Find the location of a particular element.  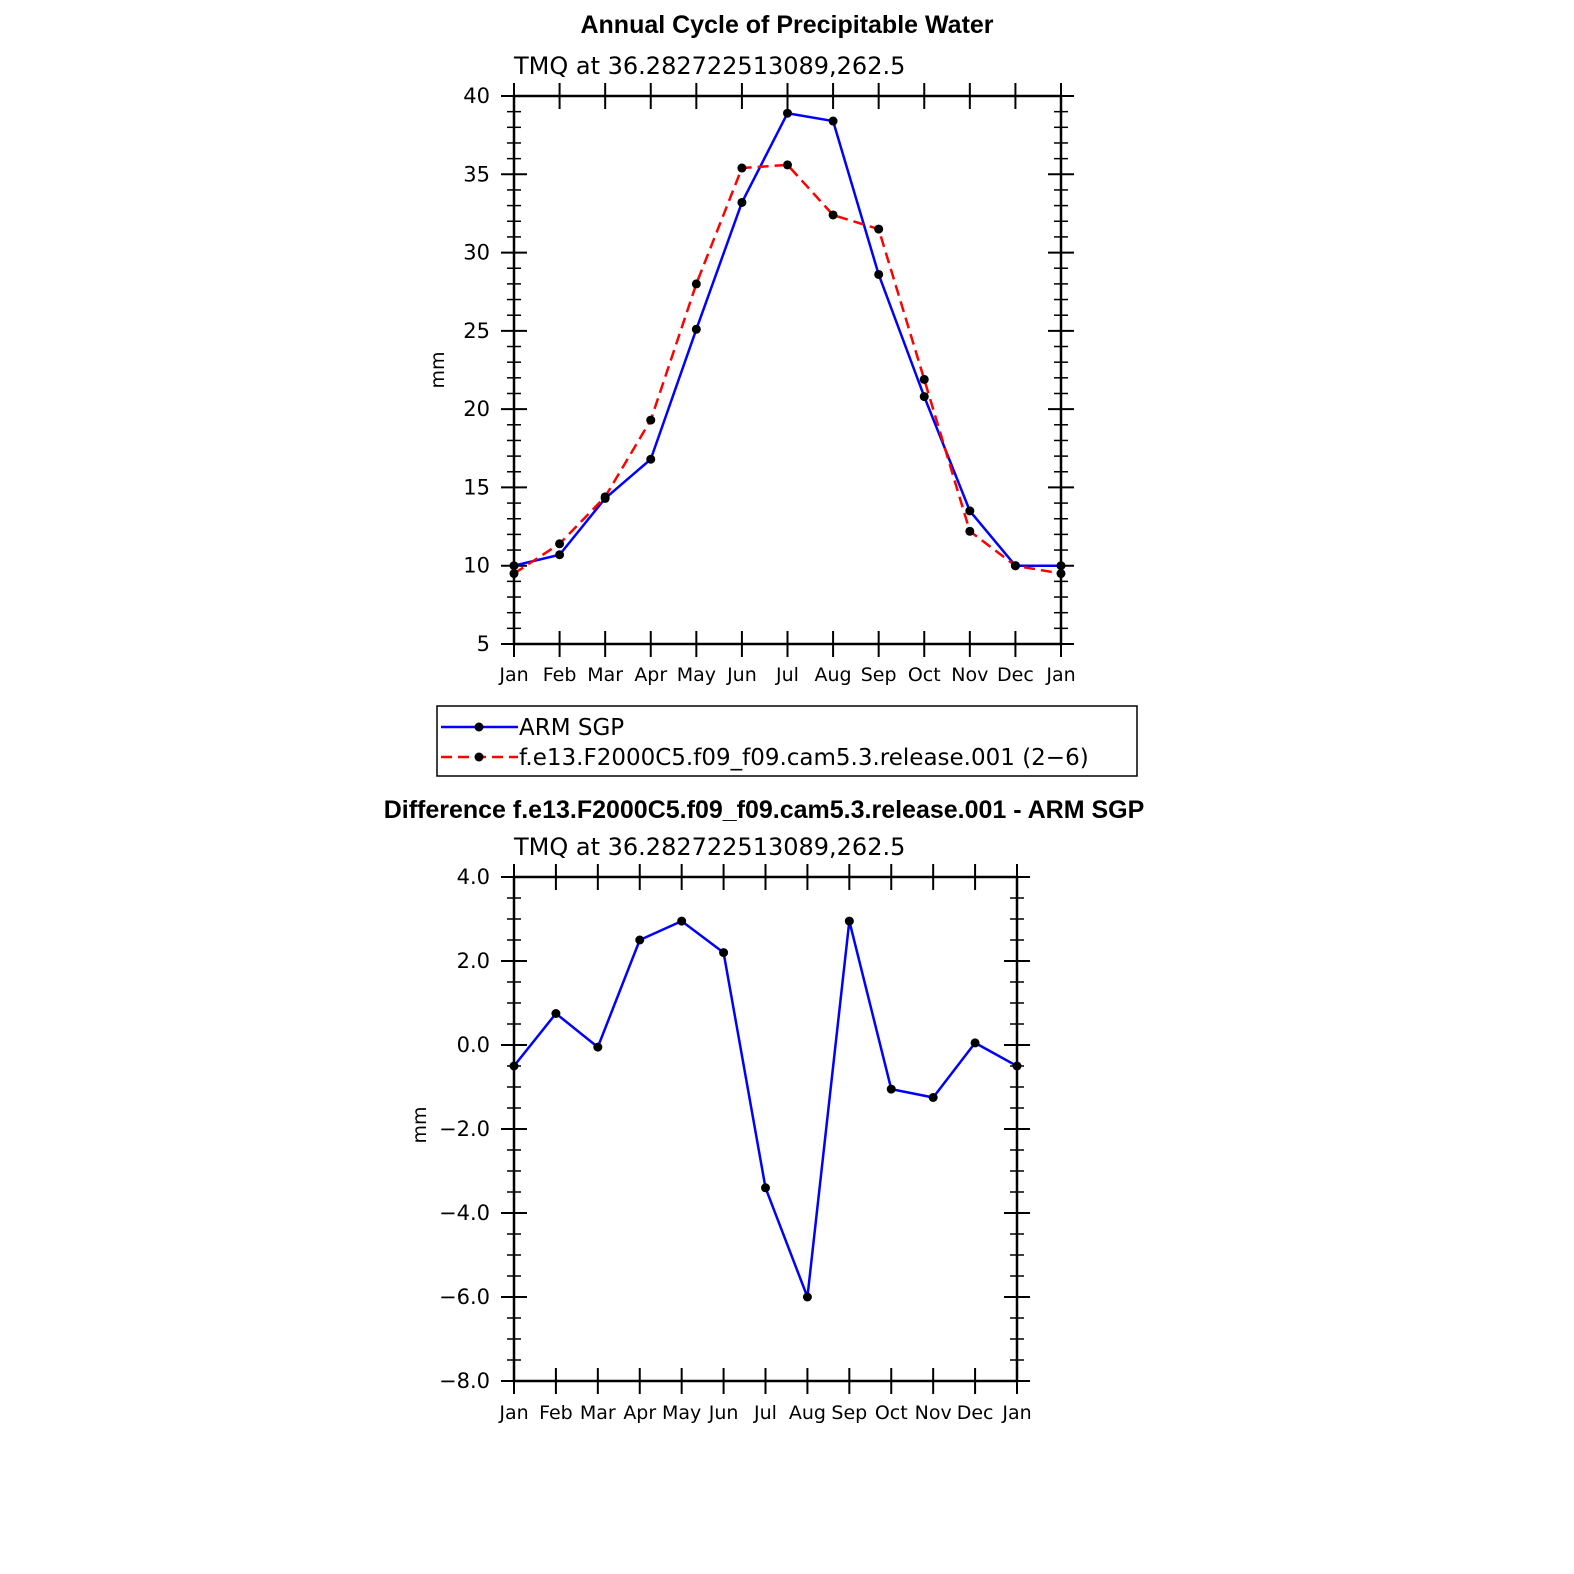

chart-title: Annual Cycle of Precipitable Water is located at coordinates (786, 25).